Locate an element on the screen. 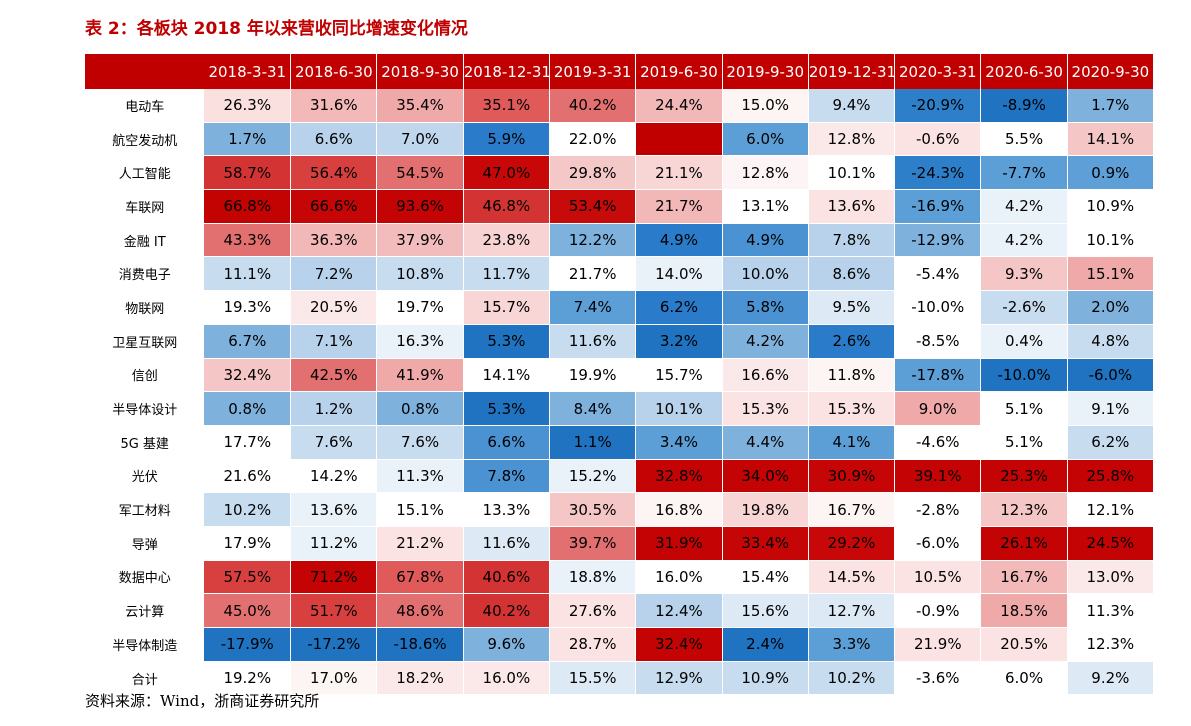 The width and height of the screenshot is (1191, 726). column-header: 2018-9-30 is located at coordinates (420, 71).